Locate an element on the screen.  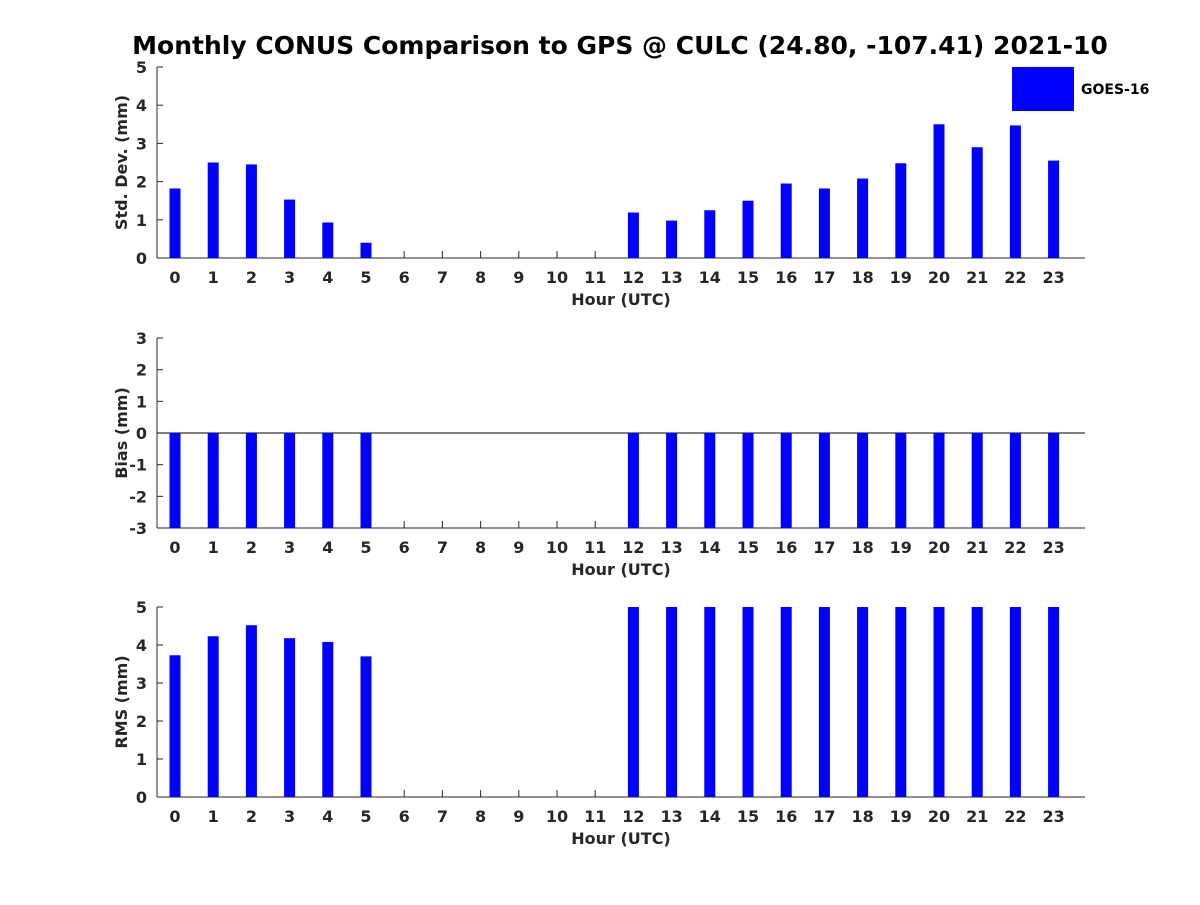
y-tick-label: 4 is located at coordinates (141, 645).